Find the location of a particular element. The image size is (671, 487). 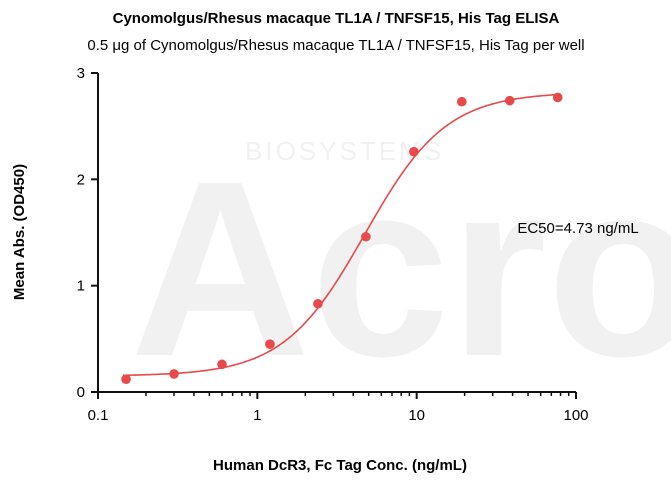

x-tick-label: 0.1 is located at coordinates (98, 415).